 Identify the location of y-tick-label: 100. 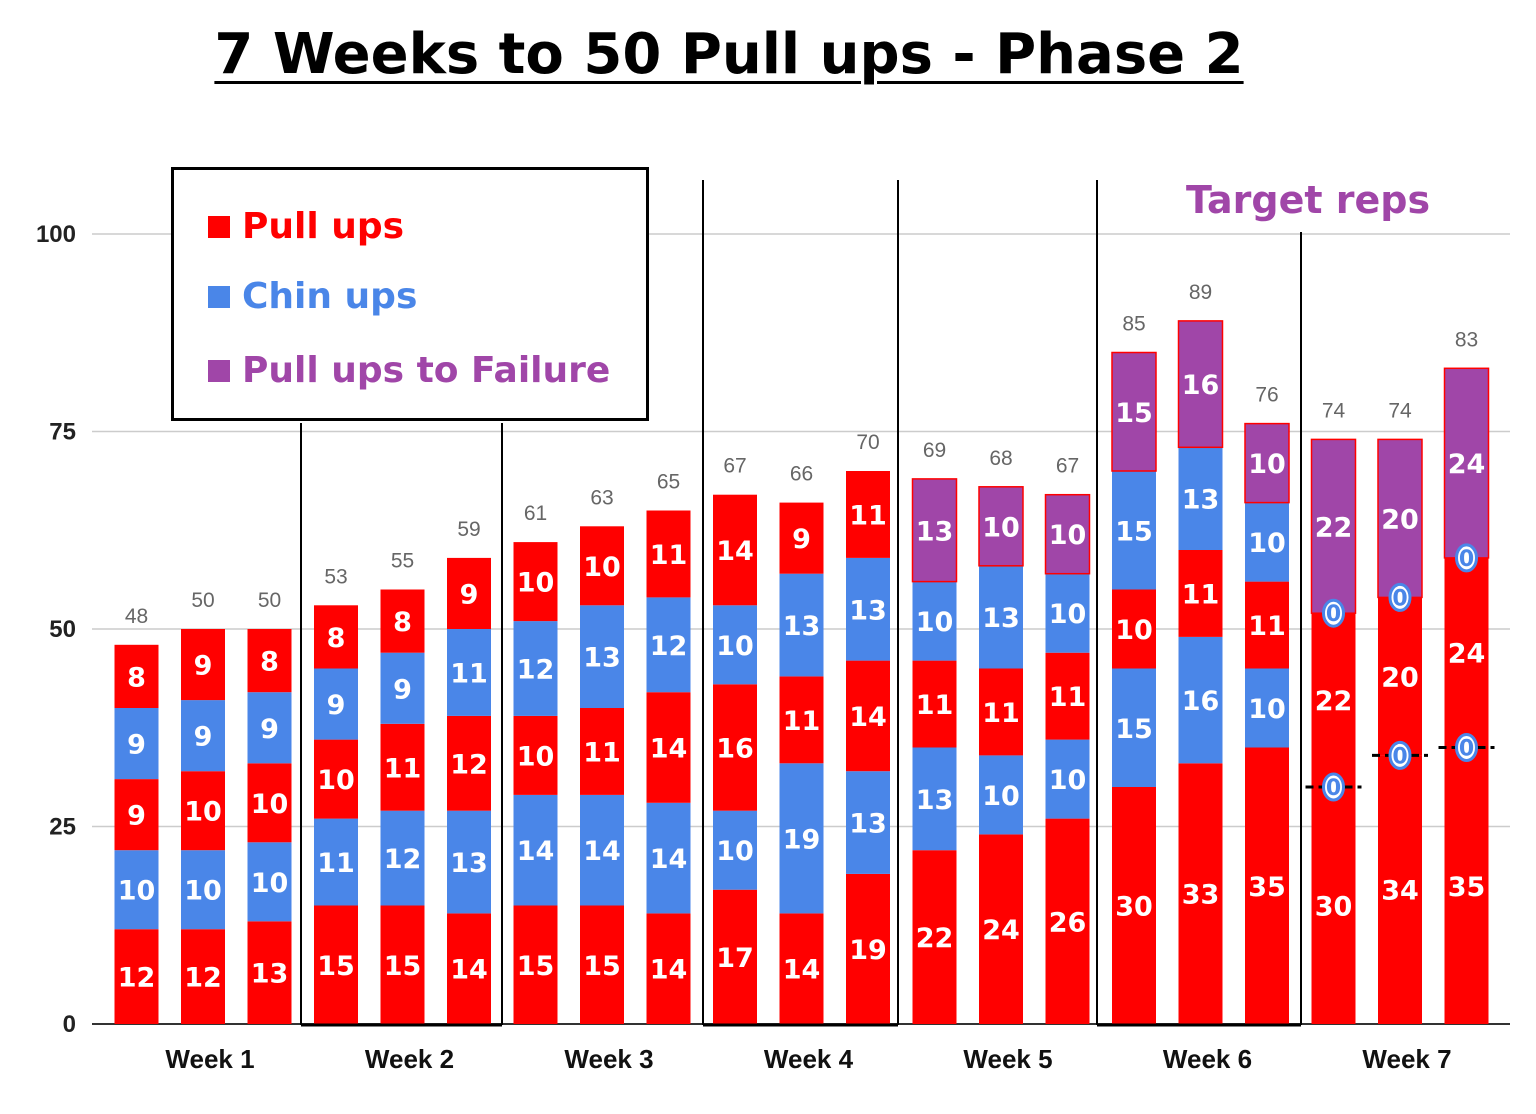
(56, 234).